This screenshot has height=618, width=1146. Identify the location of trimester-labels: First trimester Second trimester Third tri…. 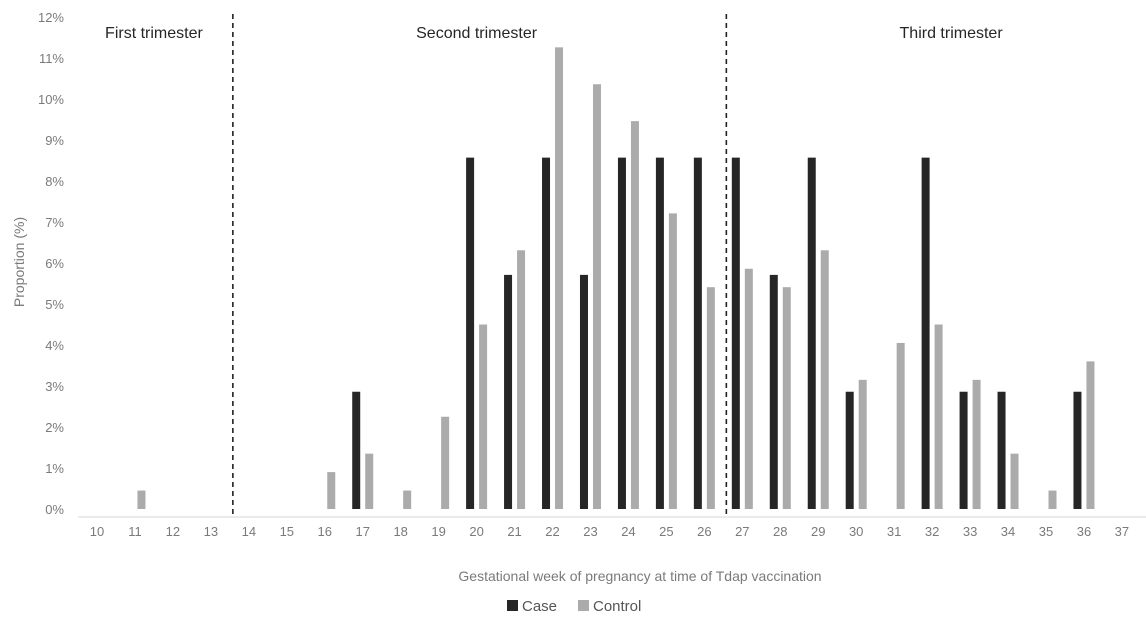
(554, 33).